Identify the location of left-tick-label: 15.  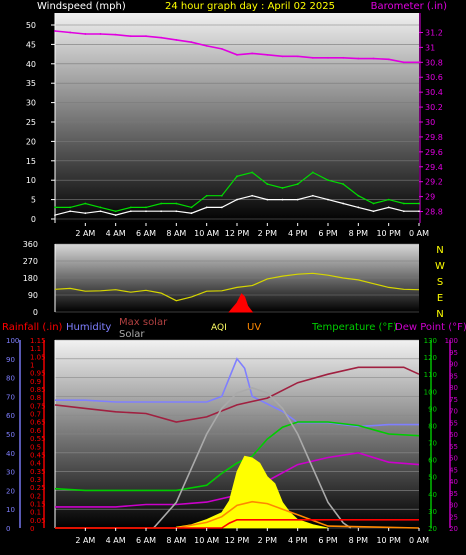
(31, 161).